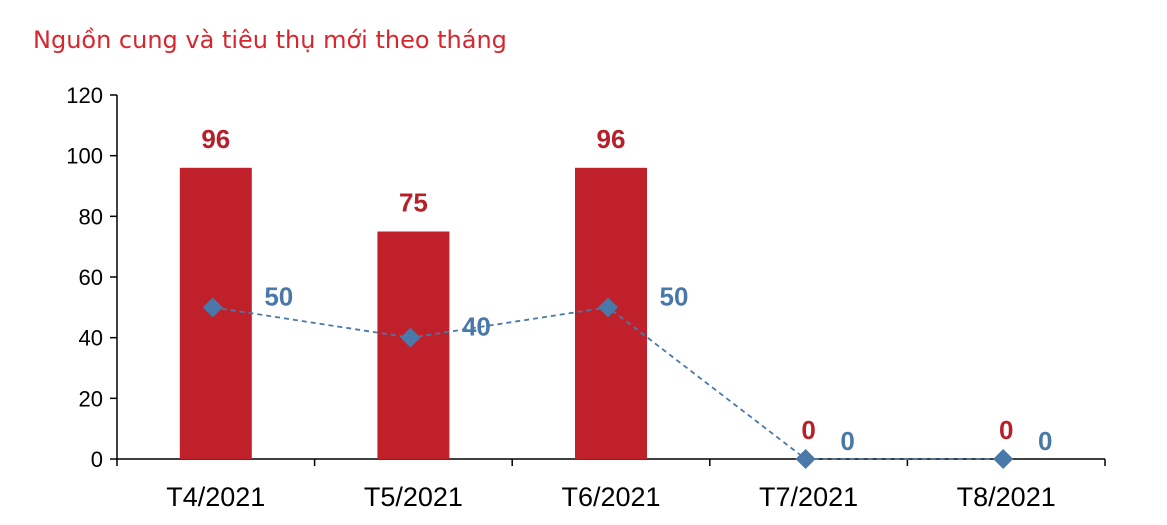  What do you see at coordinates (1006, 497) in the screenshot?
I see `x-tick-label: T8/2021` at bounding box center [1006, 497].